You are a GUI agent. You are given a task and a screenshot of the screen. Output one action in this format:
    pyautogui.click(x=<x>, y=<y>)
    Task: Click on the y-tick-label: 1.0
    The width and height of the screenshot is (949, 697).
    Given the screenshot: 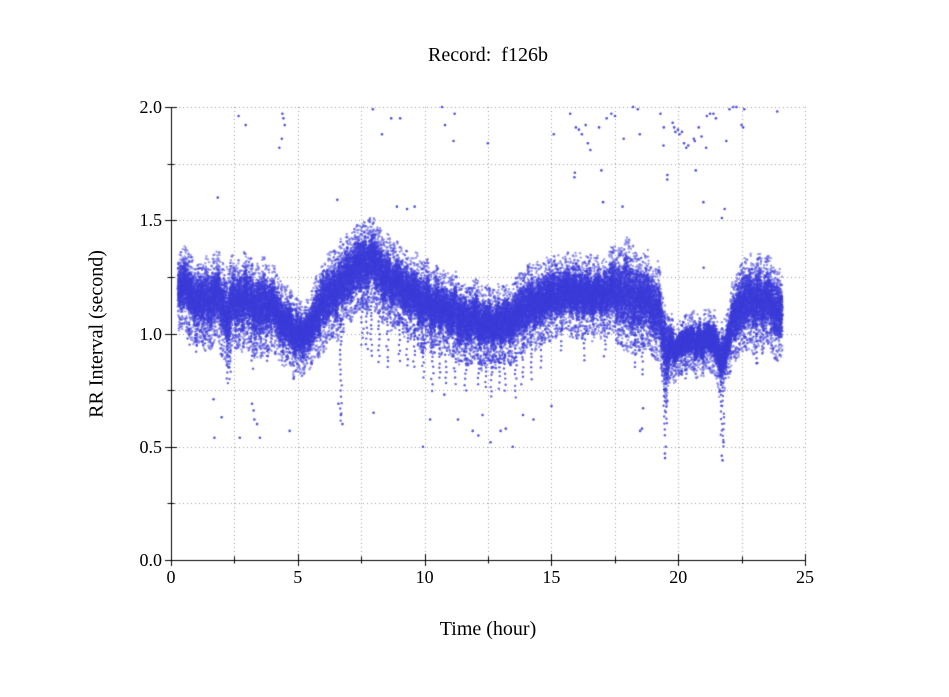 What is the action you would take?
    pyautogui.click(x=151, y=333)
    